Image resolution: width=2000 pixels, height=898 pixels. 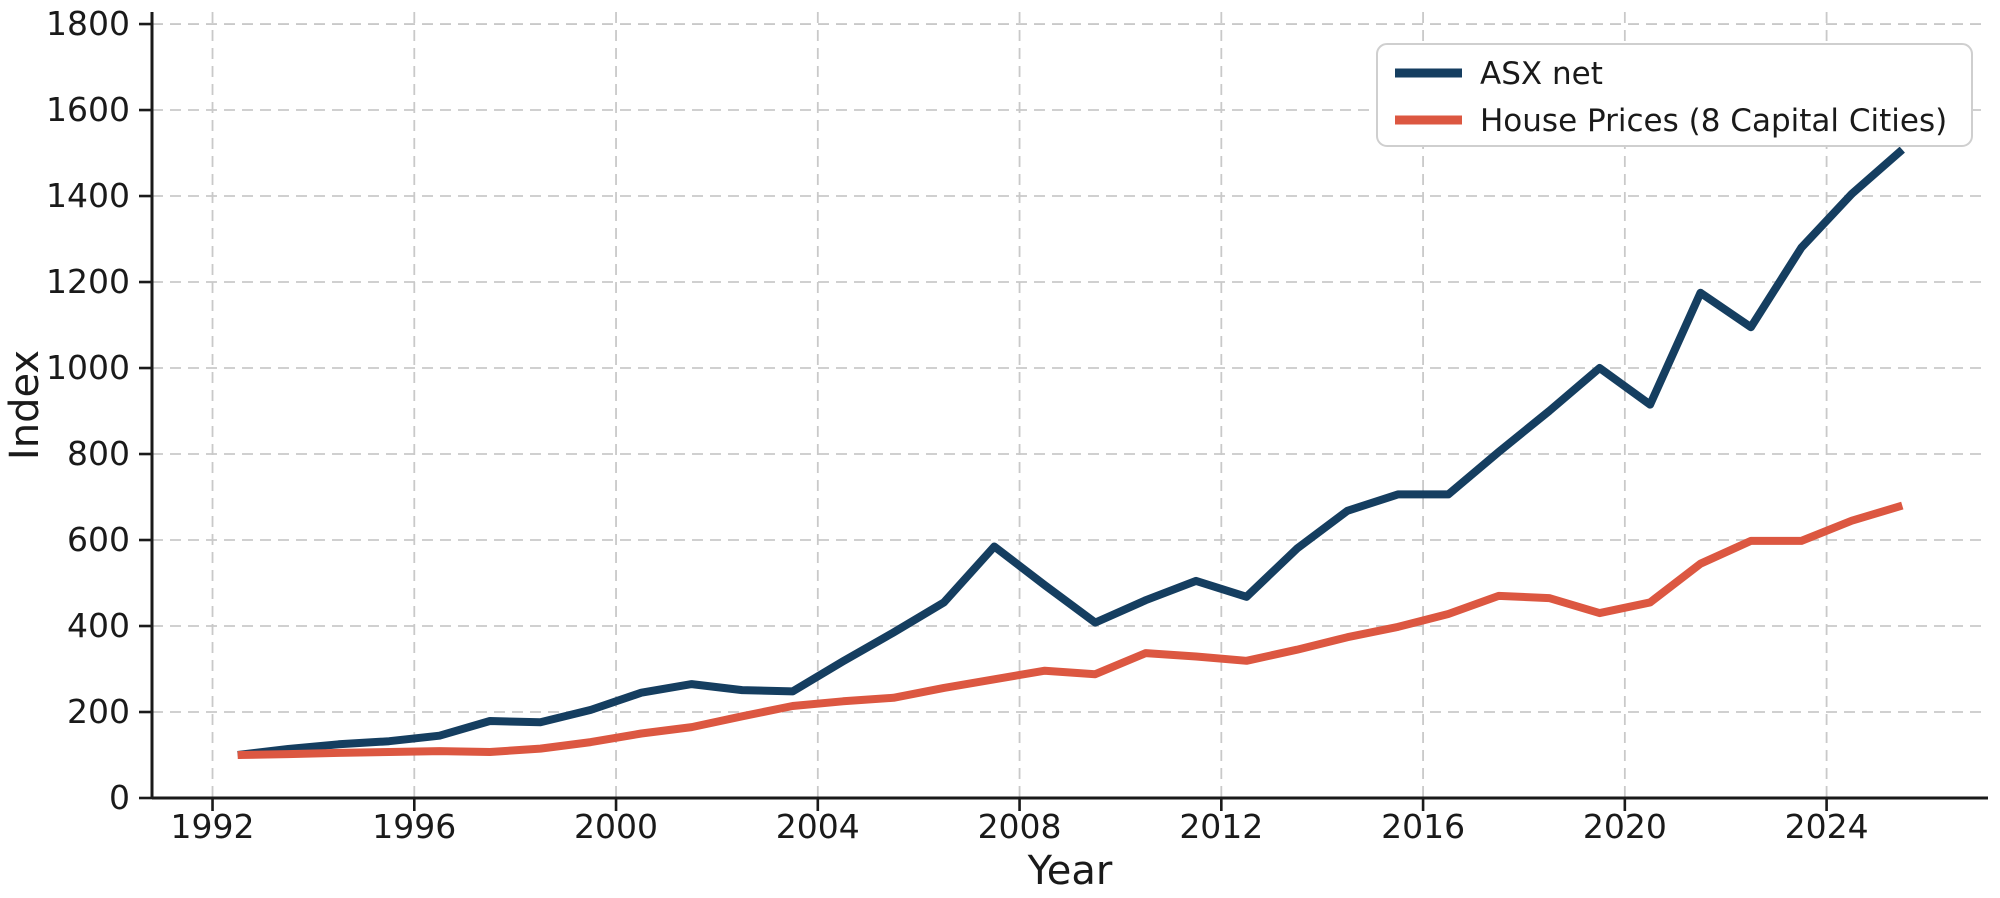 I want to click on x-tick-label: 2012, so click(x=1221, y=826).